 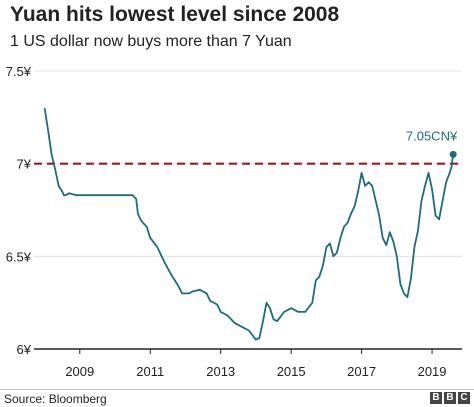 What do you see at coordinates (24, 164) in the screenshot?
I see `y-tick-label: 7¥` at bounding box center [24, 164].